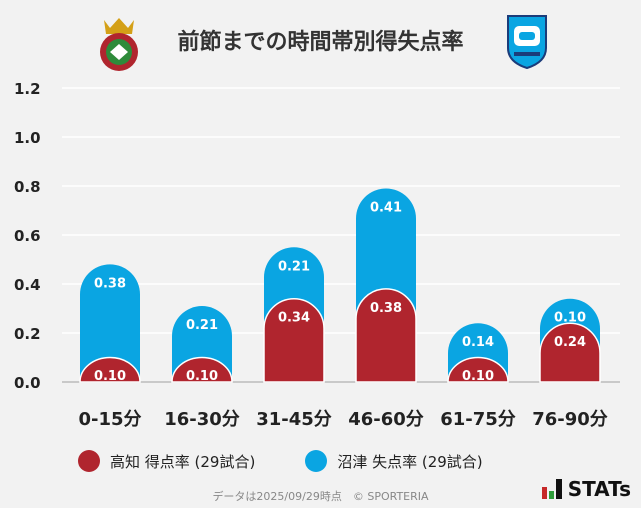 The image size is (641, 508). What do you see at coordinates (570, 342) in the screenshot?
I see `data-label: 0.24` at bounding box center [570, 342].